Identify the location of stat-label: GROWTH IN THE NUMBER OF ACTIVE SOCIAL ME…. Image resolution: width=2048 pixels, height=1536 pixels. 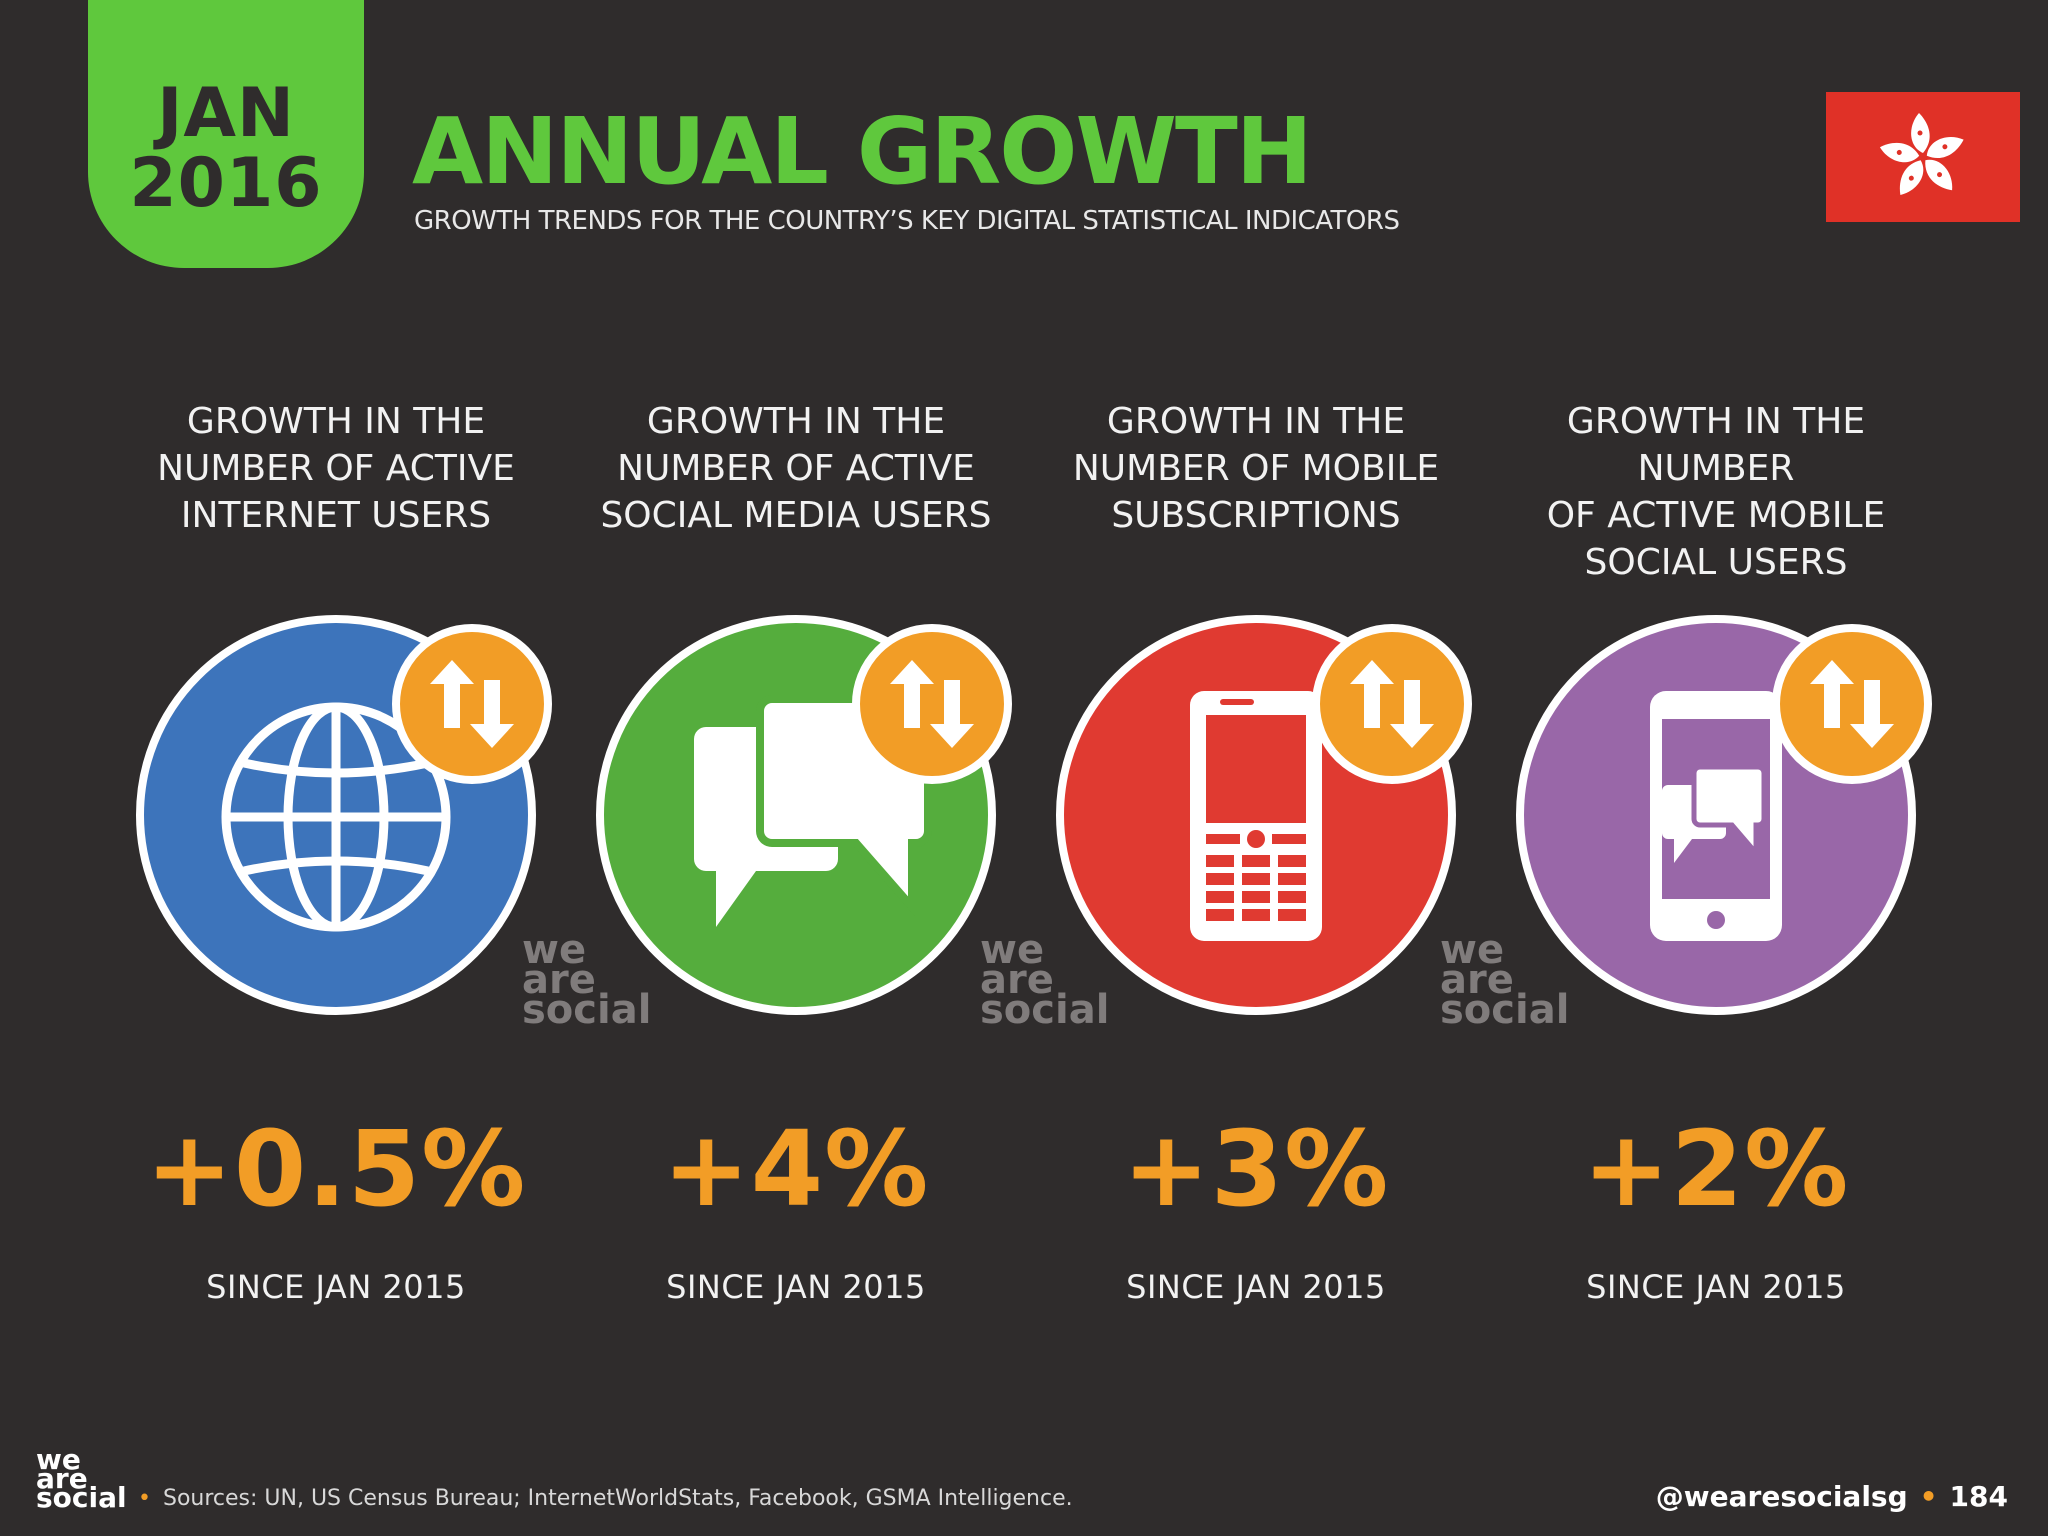
(796, 468).